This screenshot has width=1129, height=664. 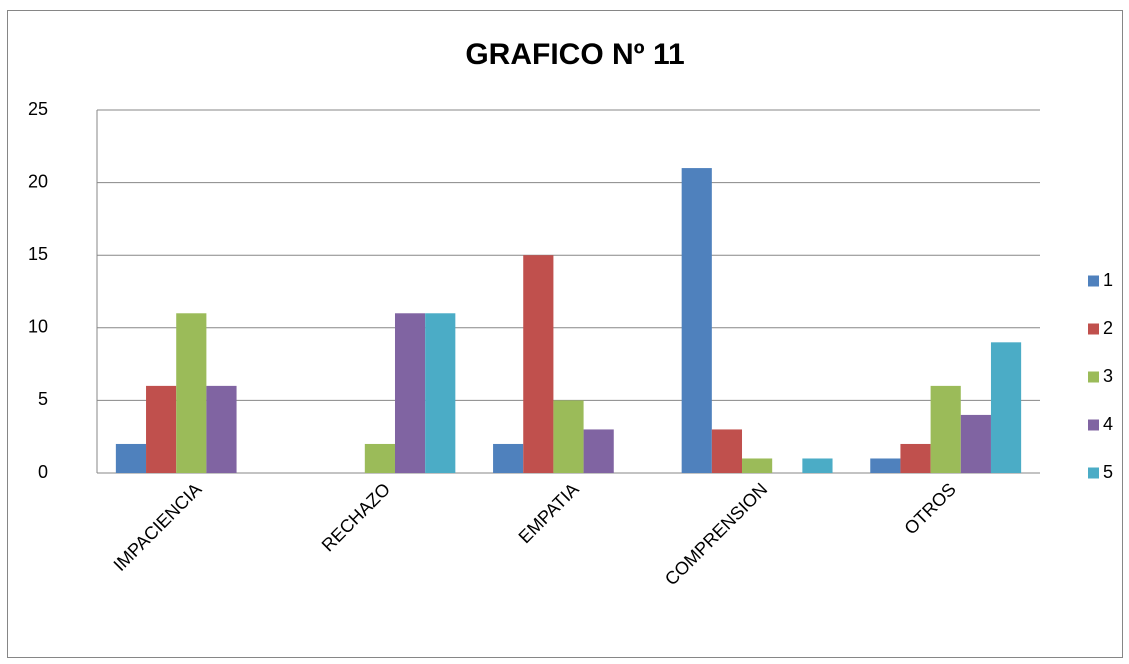 What do you see at coordinates (1108, 424) in the screenshot?
I see `legend-label: 4` at bounding box center [1108, 424].